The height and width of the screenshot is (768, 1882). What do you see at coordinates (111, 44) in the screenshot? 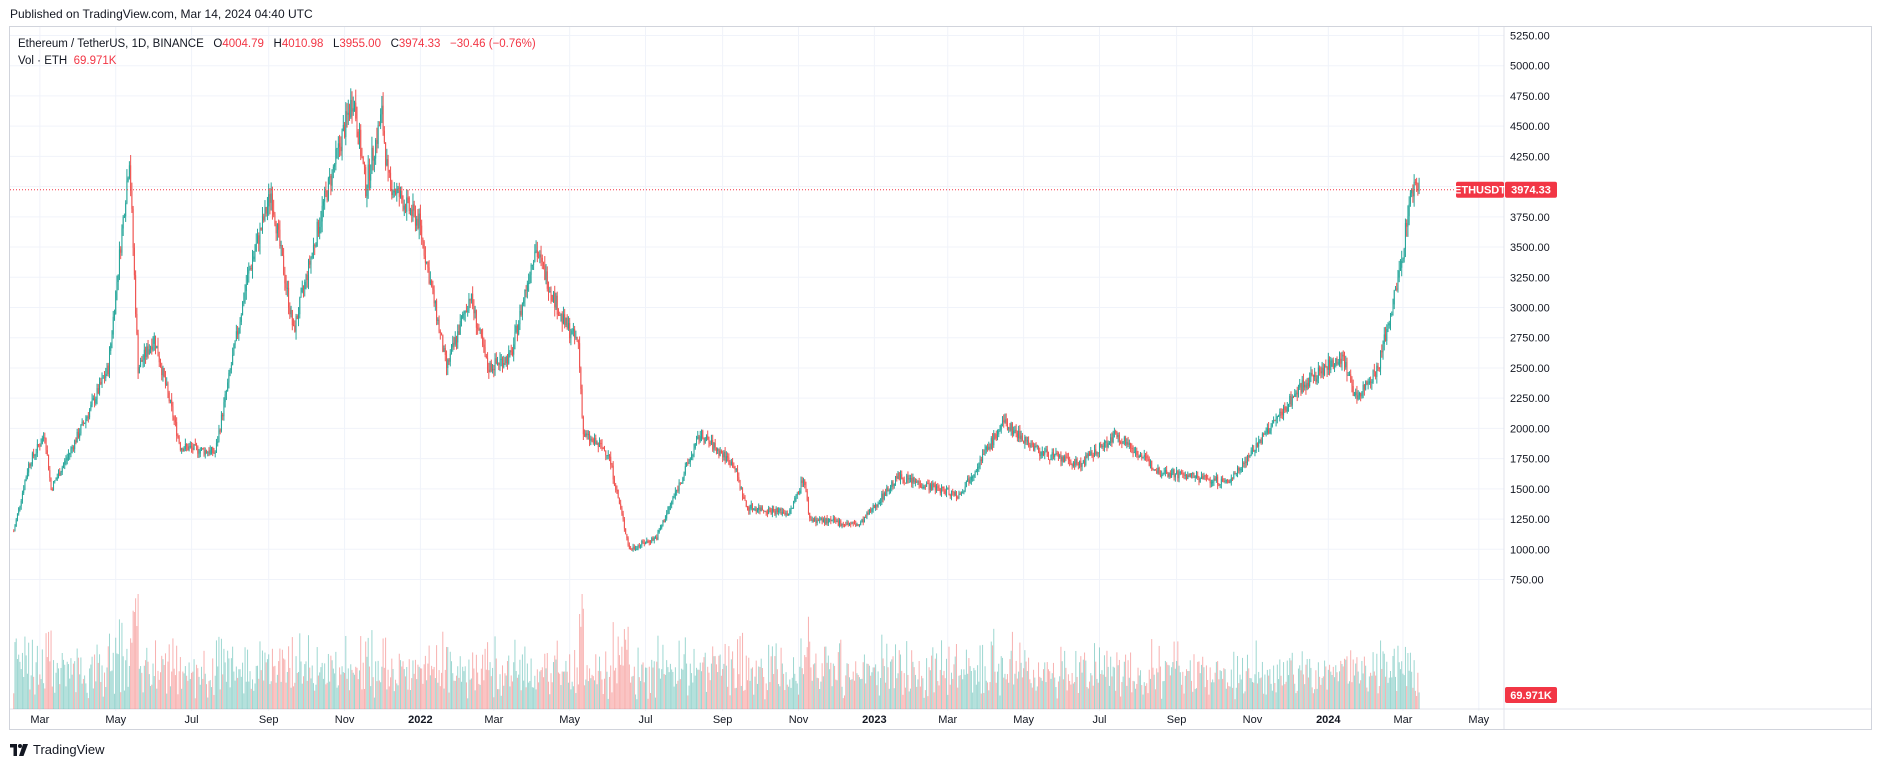
I see `symbol-label: Ethereum / TetherUS, 1D, BINANCE` at bounding box center [111, 44].